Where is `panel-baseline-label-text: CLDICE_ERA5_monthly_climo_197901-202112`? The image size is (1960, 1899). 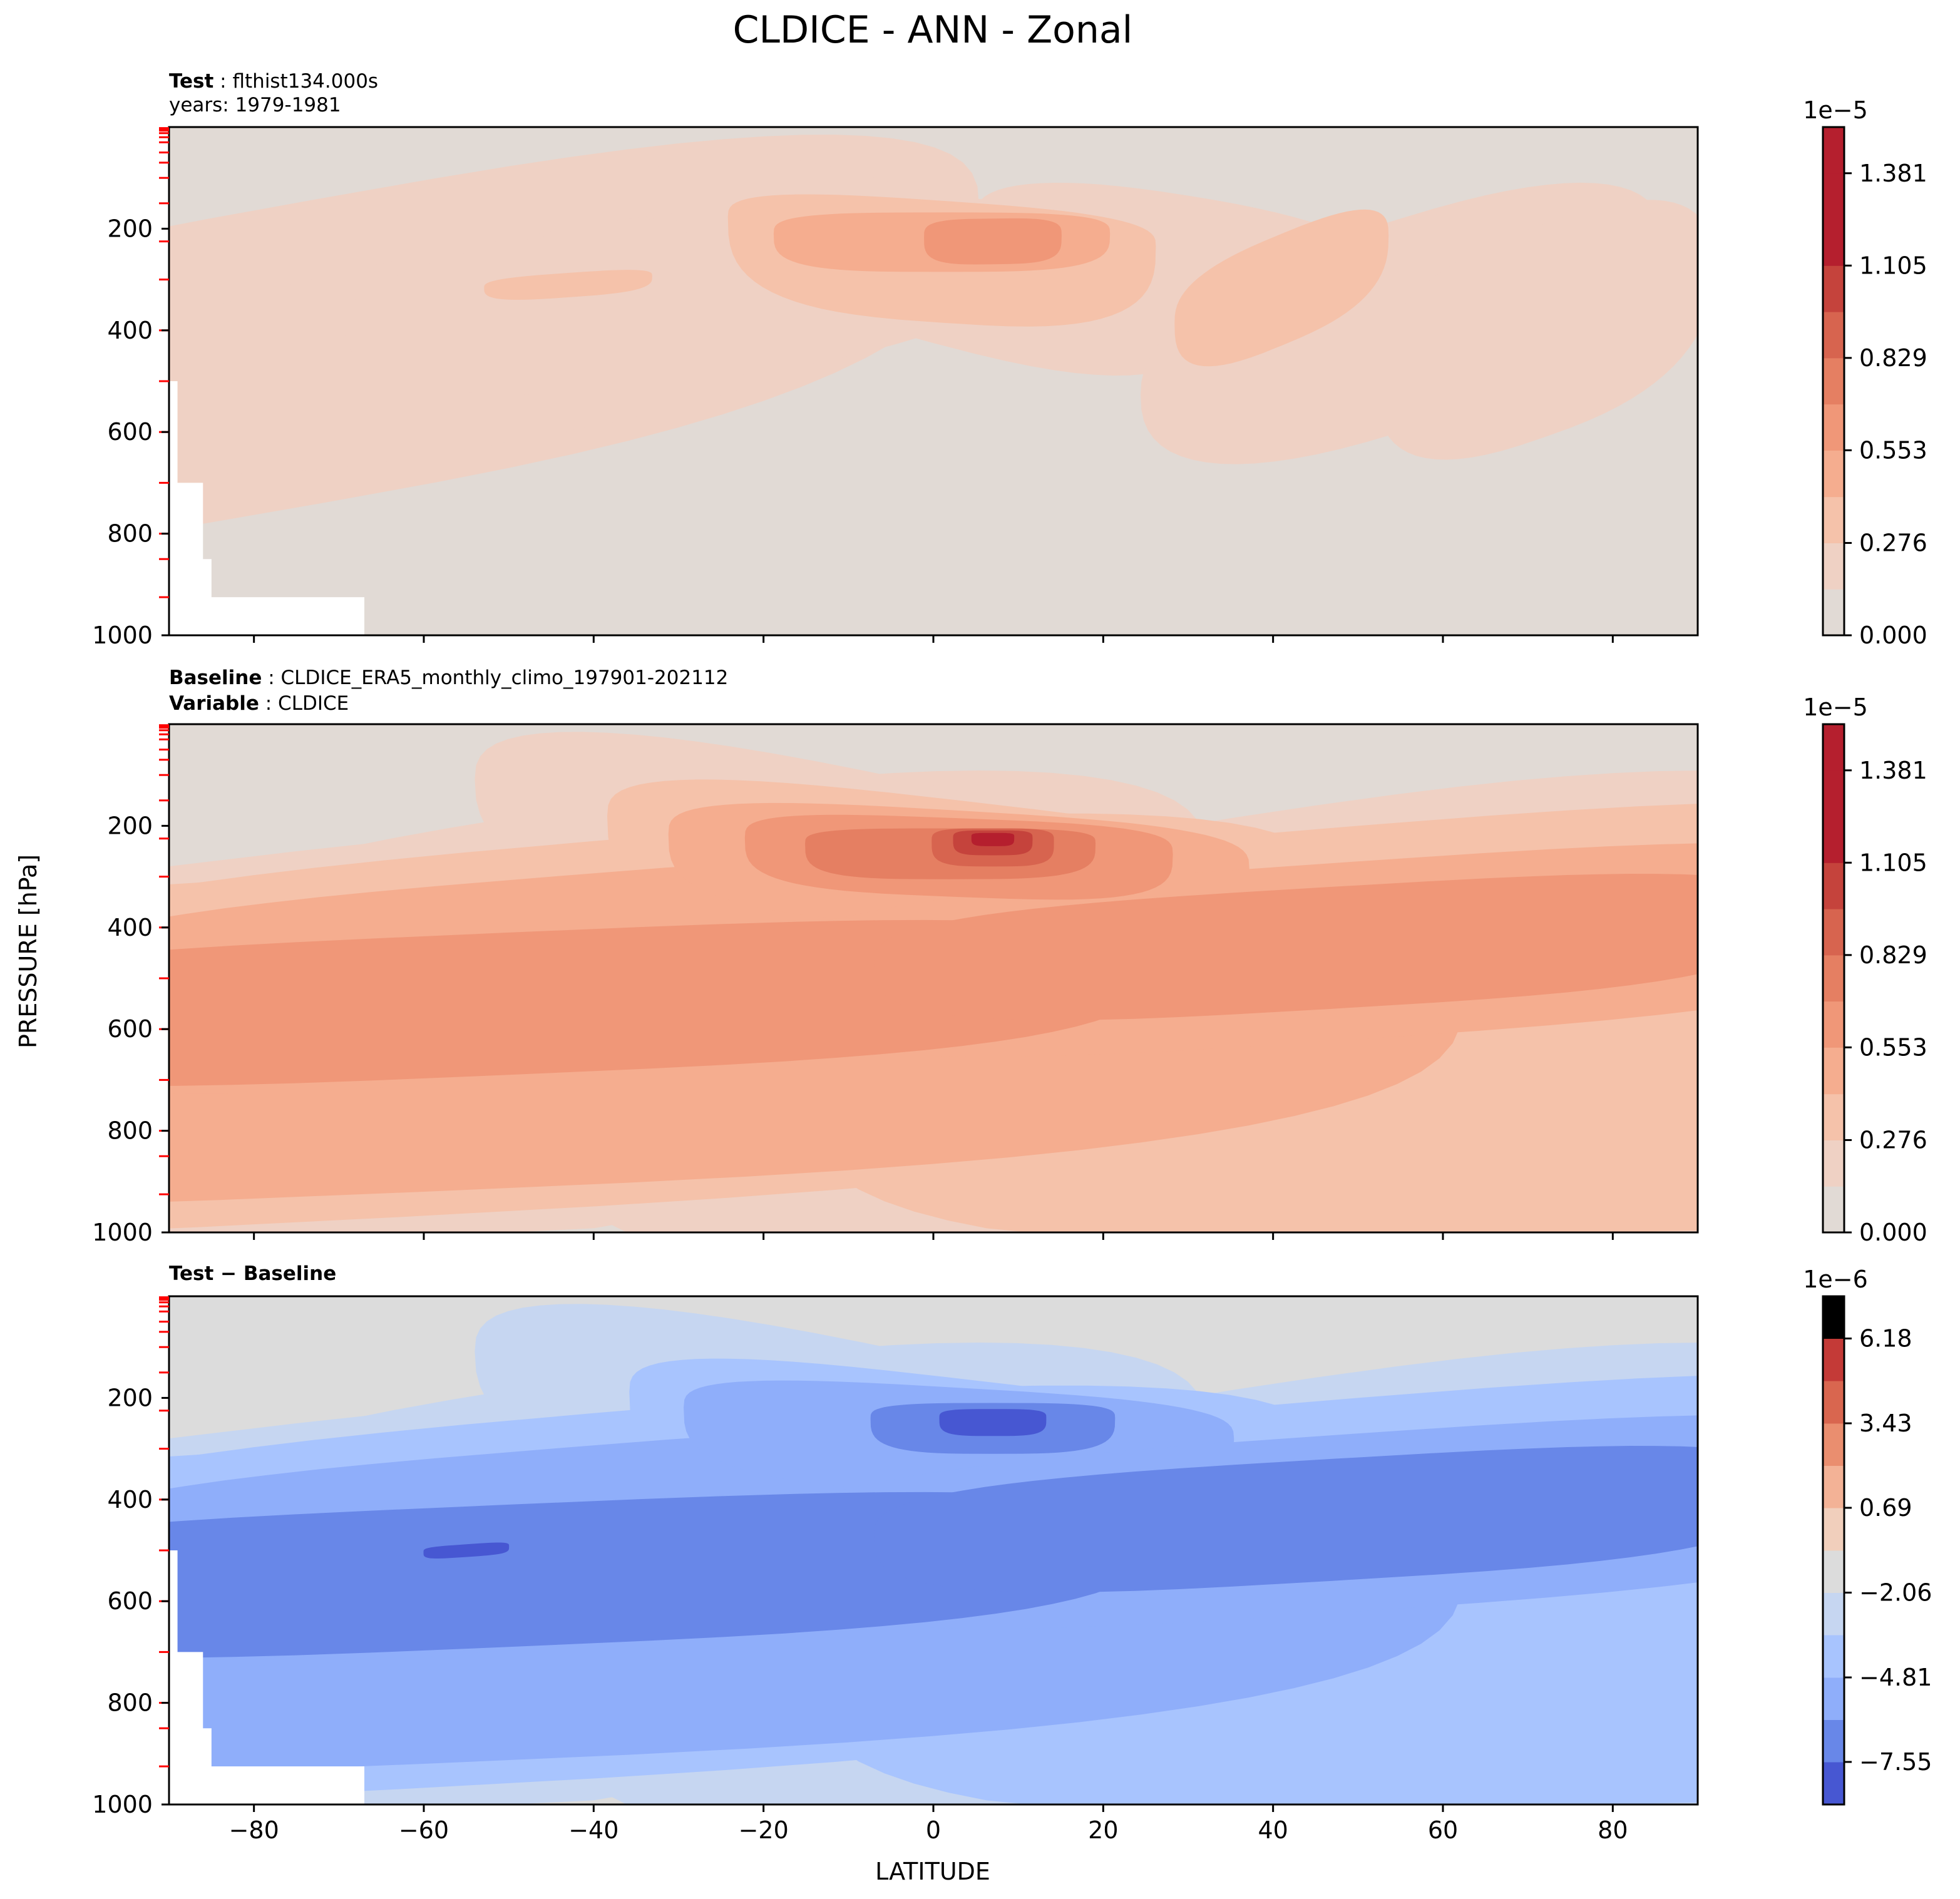
panel-baseline-label-text: CLDICE_ERA5_monthly_climo_197901-202112 is located at coordinates (505, 678).